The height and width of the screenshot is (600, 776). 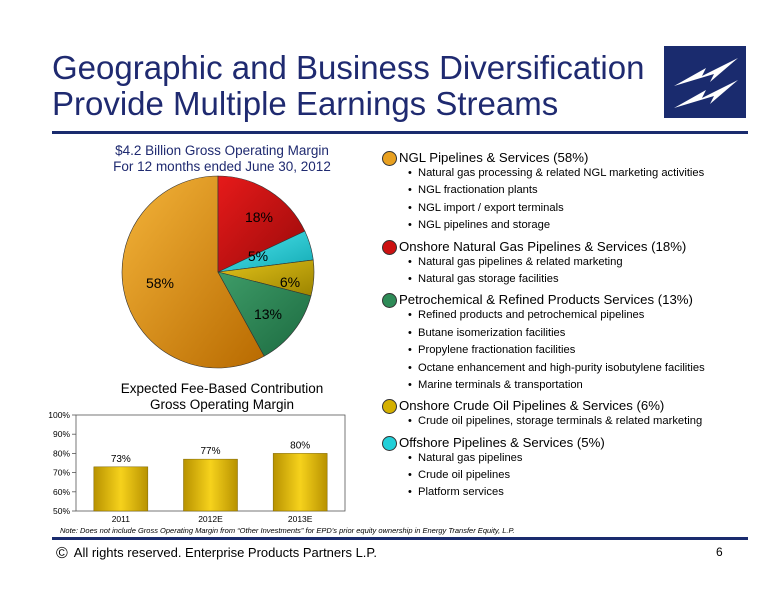 What do you see at coordinates (210, 485) in the screenshot?
I see `bar-2012E` at bounding box center [210, 485].